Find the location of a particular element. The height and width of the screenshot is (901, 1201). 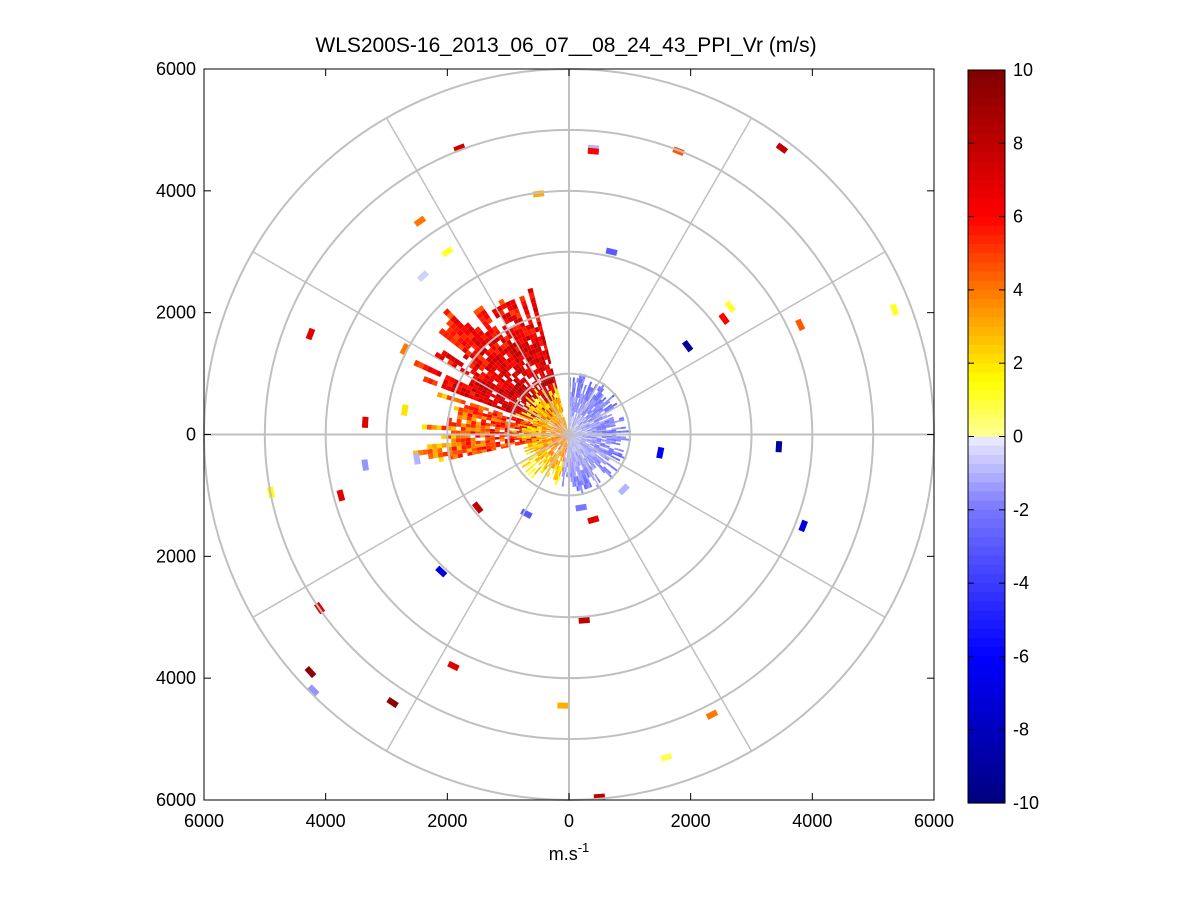

x-tick-label: 0 is located at coordinates (569, 821).